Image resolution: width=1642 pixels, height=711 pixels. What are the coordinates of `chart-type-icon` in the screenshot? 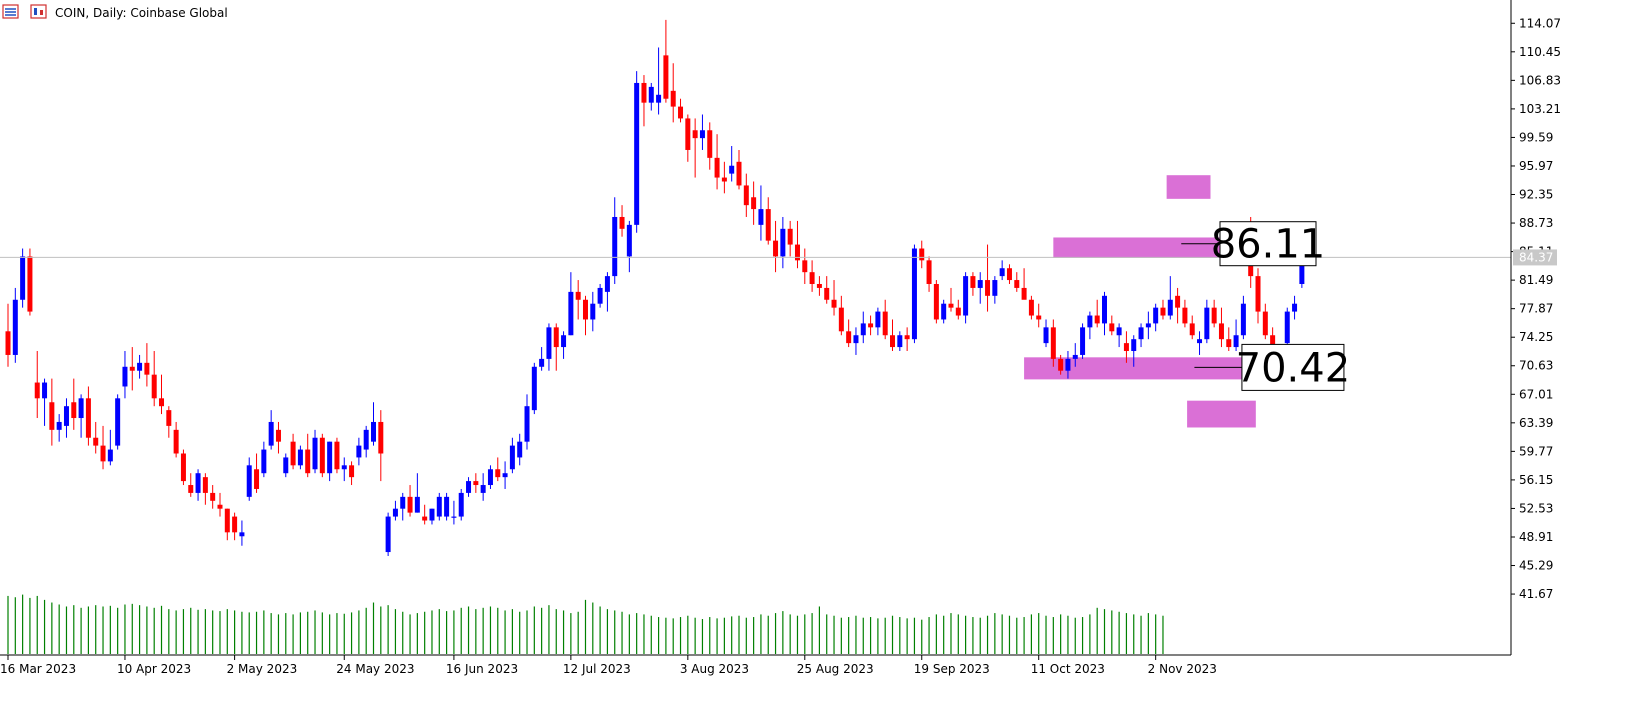 It's located at (38, 11).